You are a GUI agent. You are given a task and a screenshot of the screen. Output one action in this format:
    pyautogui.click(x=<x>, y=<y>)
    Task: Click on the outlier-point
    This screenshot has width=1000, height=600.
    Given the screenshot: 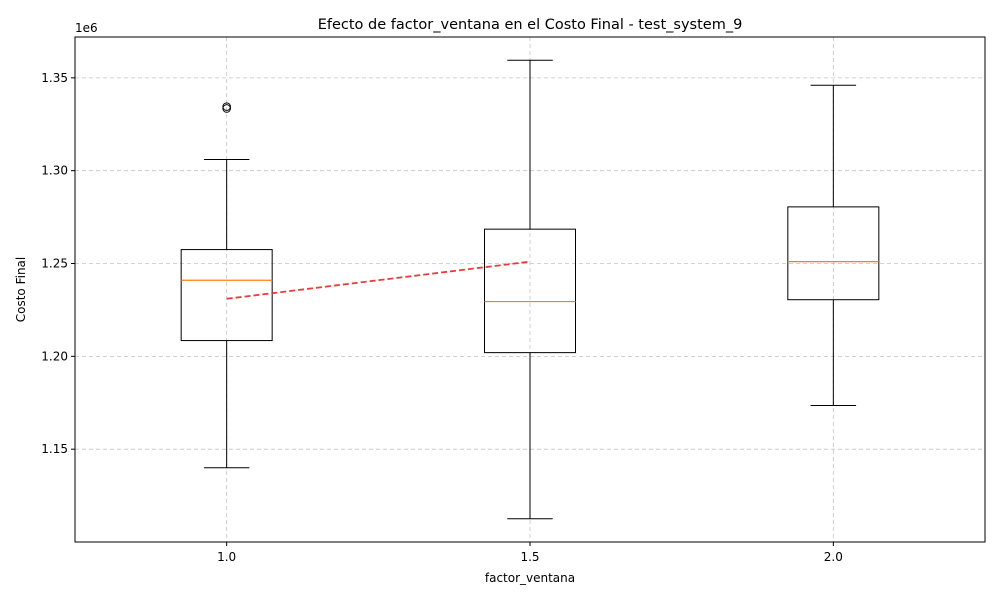 What is the action you would take?
    pyautogui.click(x=226, y=106)
    